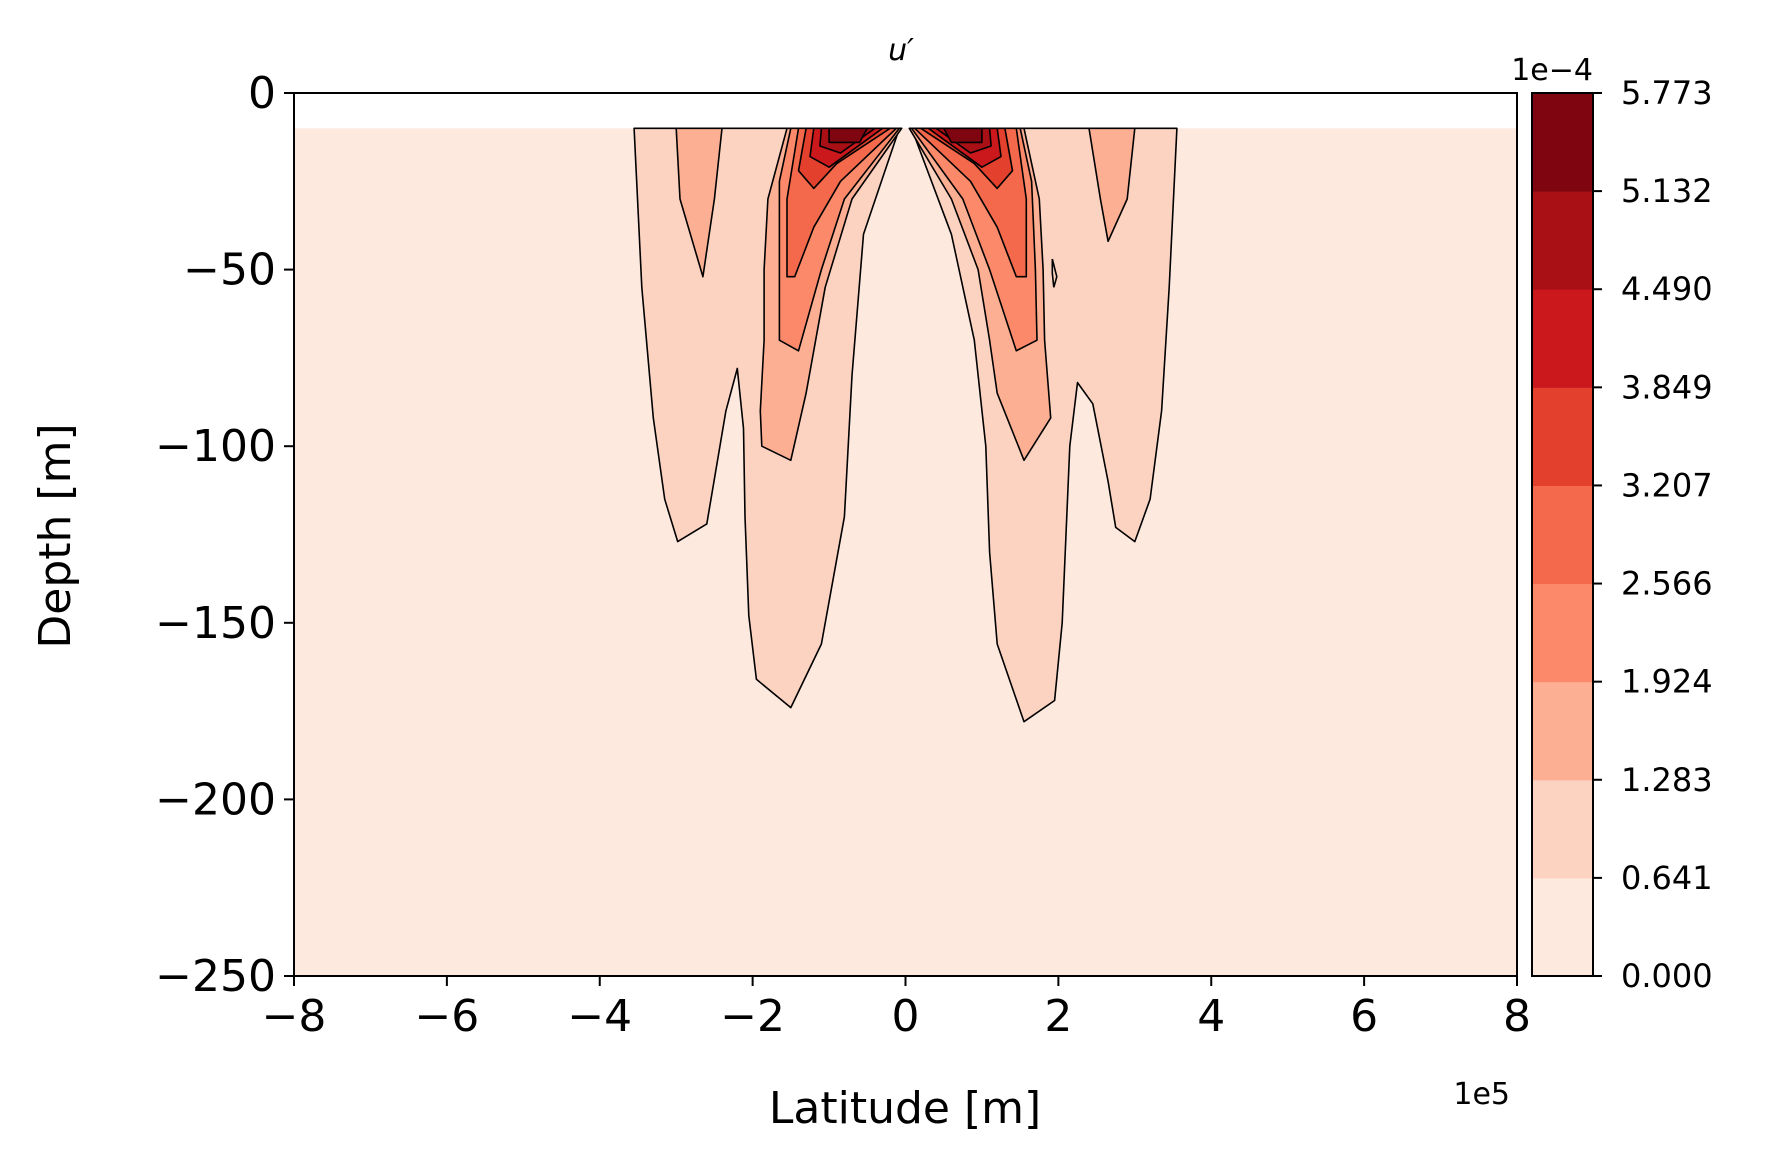 This screenshot has height=1165, width=1769. Describe the element at coordinates (1058, 1016) in the screenshot. I see `x-tick-label: 2` at that location.